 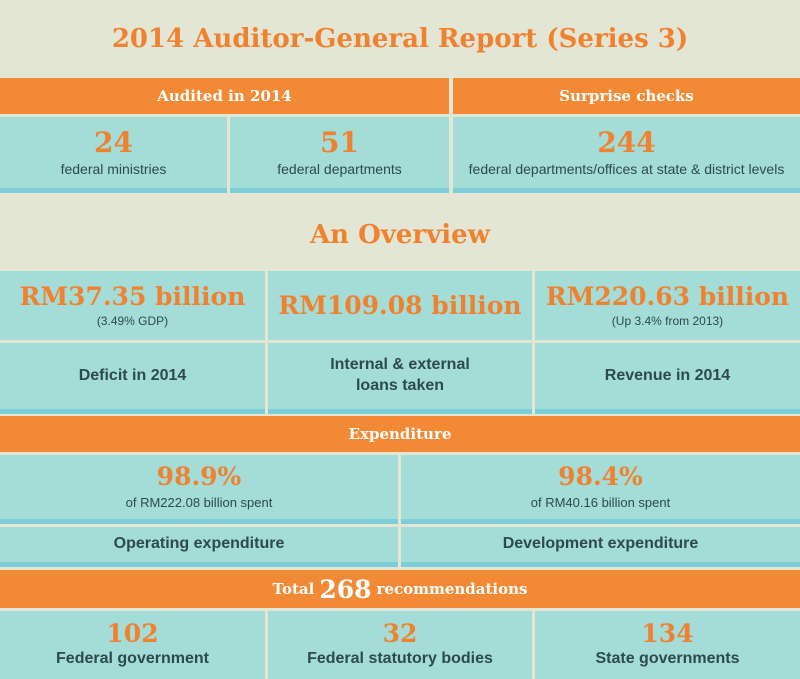 I want to click on overview-title: An Overview, so click(x=400, y=235).